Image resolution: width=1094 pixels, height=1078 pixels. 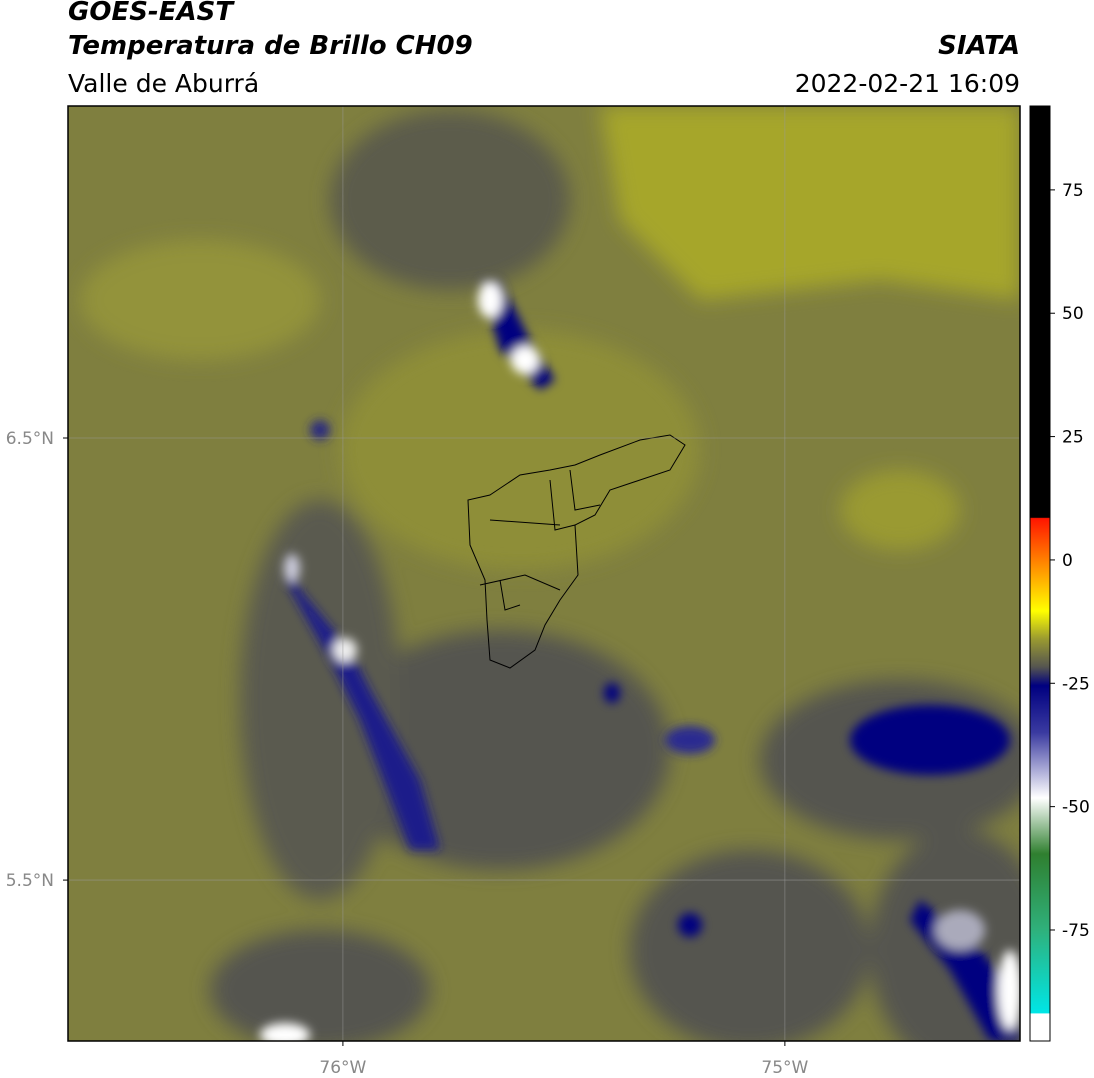 I want to click on colorbar-tick-label: -25, so click(x=1076, y=684).